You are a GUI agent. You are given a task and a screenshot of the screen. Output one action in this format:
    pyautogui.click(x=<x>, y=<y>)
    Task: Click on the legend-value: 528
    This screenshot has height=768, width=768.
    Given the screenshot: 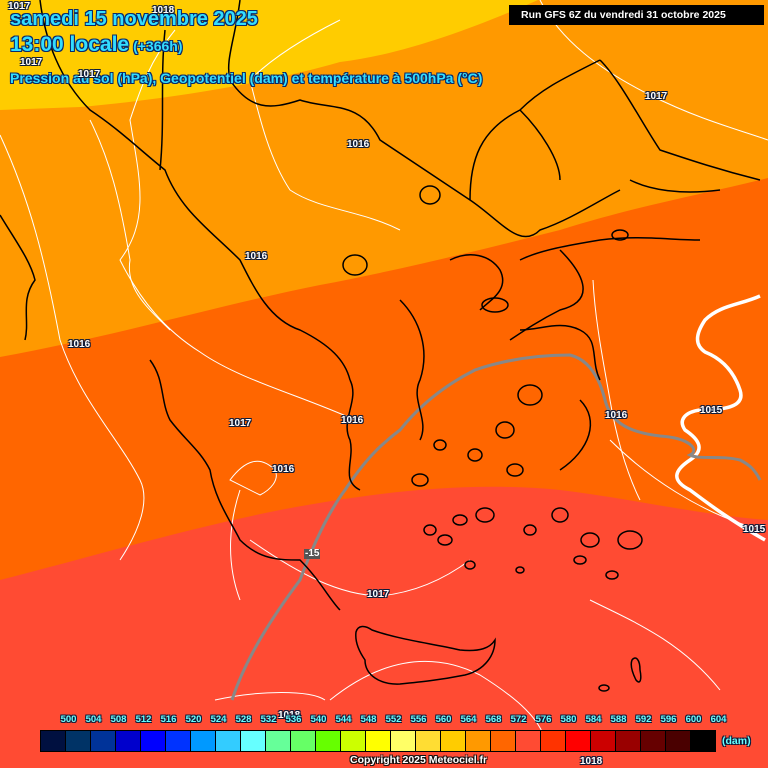 What is the action you would take?
    pyautogui.click(x=243, y=719)
    